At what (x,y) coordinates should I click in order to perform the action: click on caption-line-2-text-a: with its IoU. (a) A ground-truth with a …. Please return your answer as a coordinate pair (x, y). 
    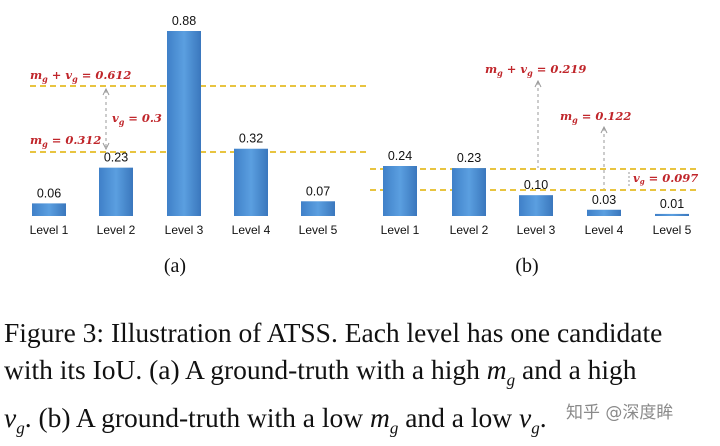
    Looking at the image, I should click on (245, 369).